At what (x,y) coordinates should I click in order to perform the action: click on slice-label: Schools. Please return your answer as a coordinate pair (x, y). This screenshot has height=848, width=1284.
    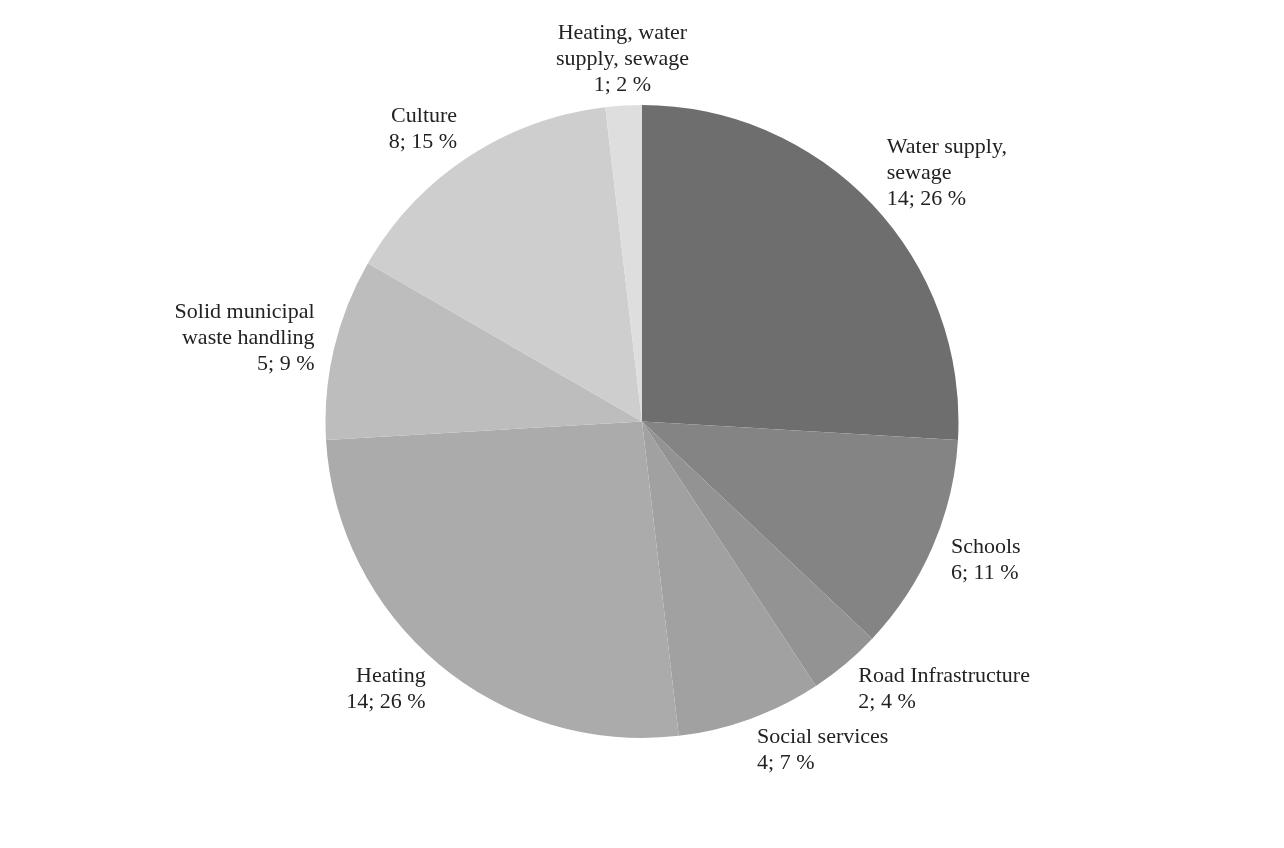
    Looking at the image, I should click on (985, 545).